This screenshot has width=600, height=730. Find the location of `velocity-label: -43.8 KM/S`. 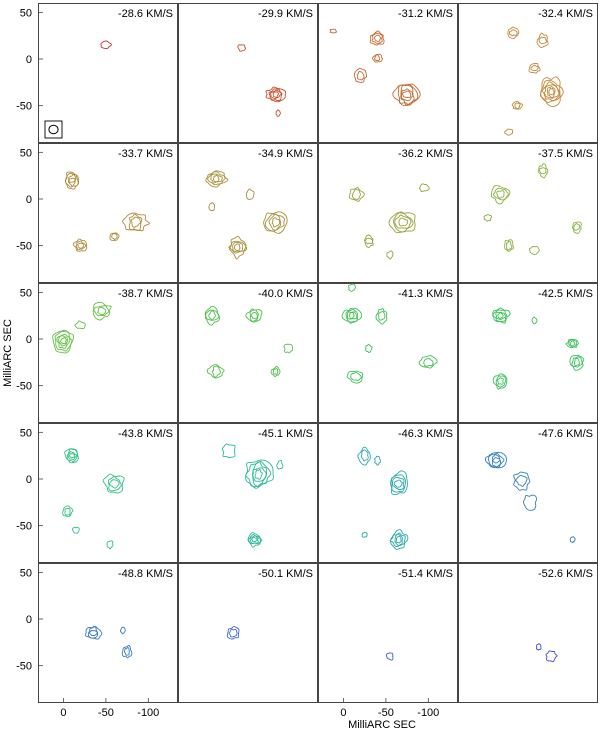

velocity-label: -43.8 KM/S is located at coordinates (145, 434).